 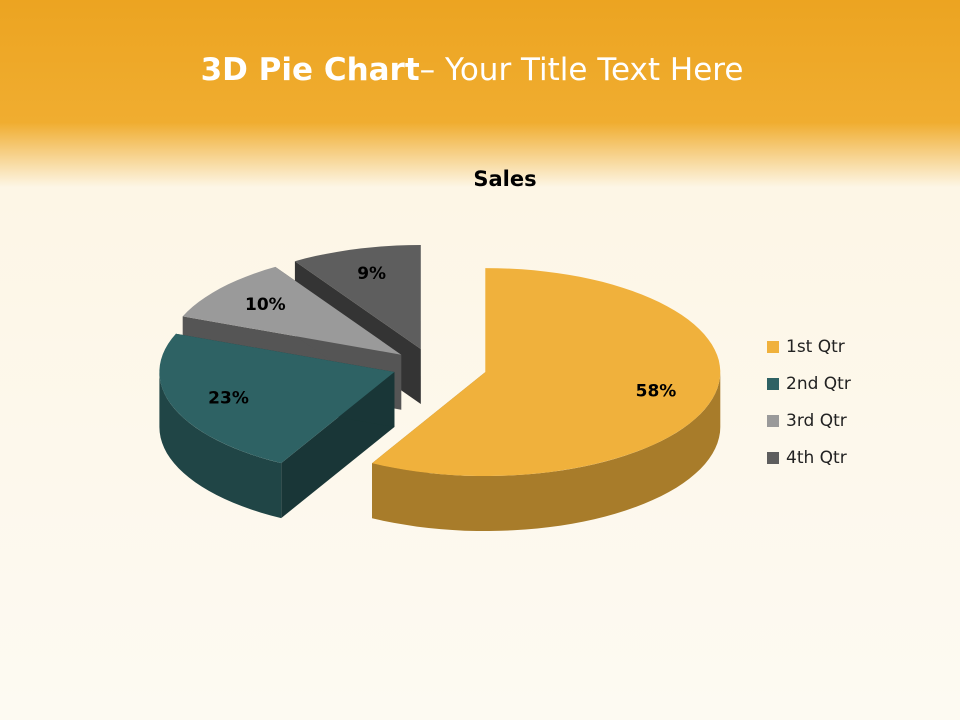 I want to click on chart-title: Sales, so click(x=504, y=179).